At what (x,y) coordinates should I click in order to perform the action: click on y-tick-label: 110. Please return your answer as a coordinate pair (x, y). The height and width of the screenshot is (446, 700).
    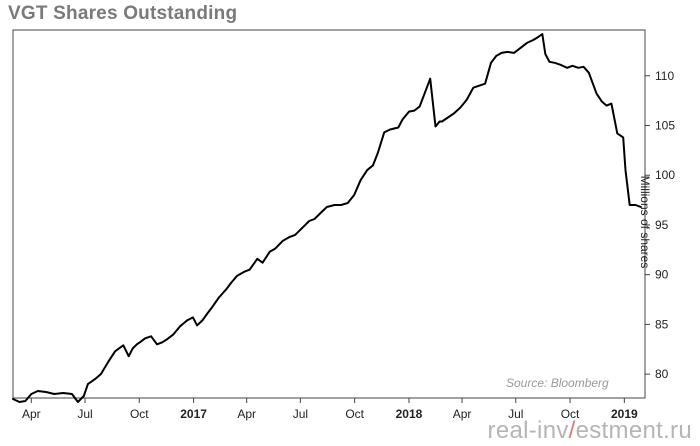
    Looking at the image, I should click on (664, 76).